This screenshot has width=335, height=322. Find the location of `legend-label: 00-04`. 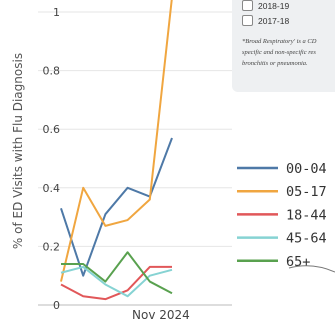

legend-label: 00-04 is located at coordinates (306, 169).